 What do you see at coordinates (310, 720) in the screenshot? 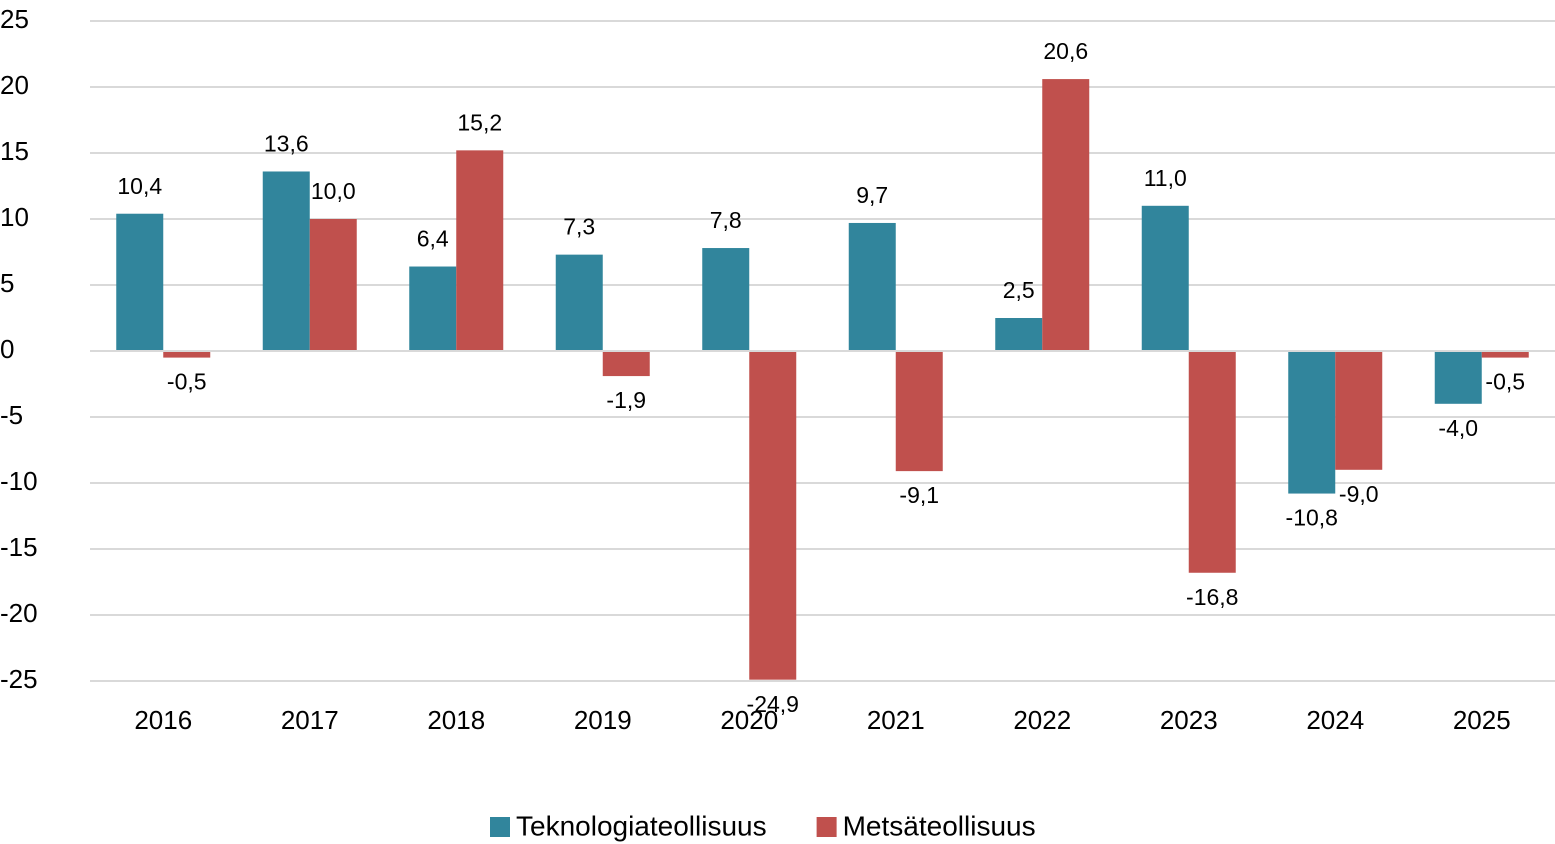
I see `x-tick-label: 2017` at bounding box center [310, 720].